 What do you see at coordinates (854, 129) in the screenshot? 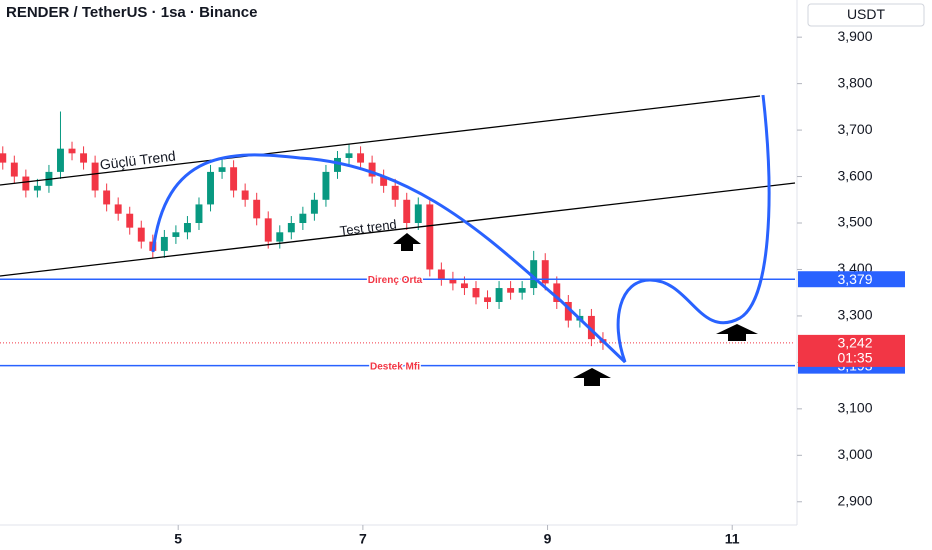
I see `y-tick-label: 3,700` at bounding box center [854, 129].